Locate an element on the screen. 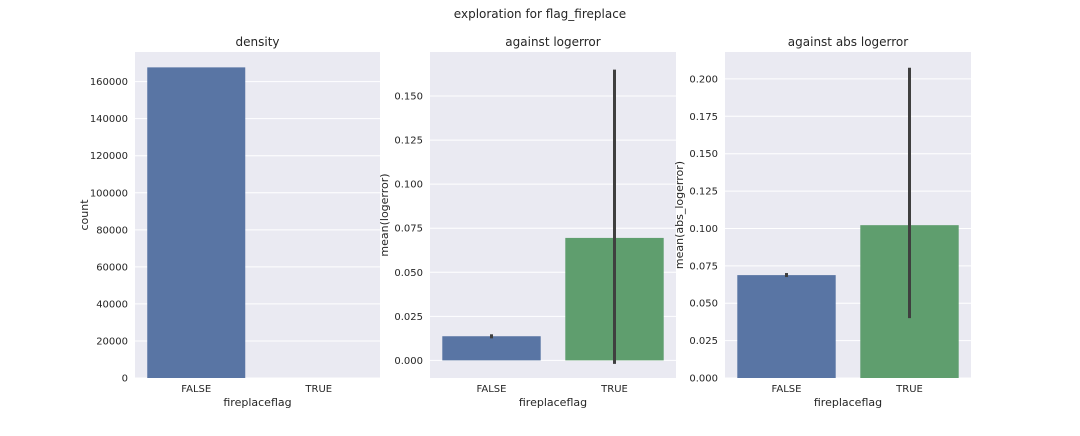 The width and height of the screenshot is (1080, 436). y-axis-label: count is located at coordinates (84, 215).